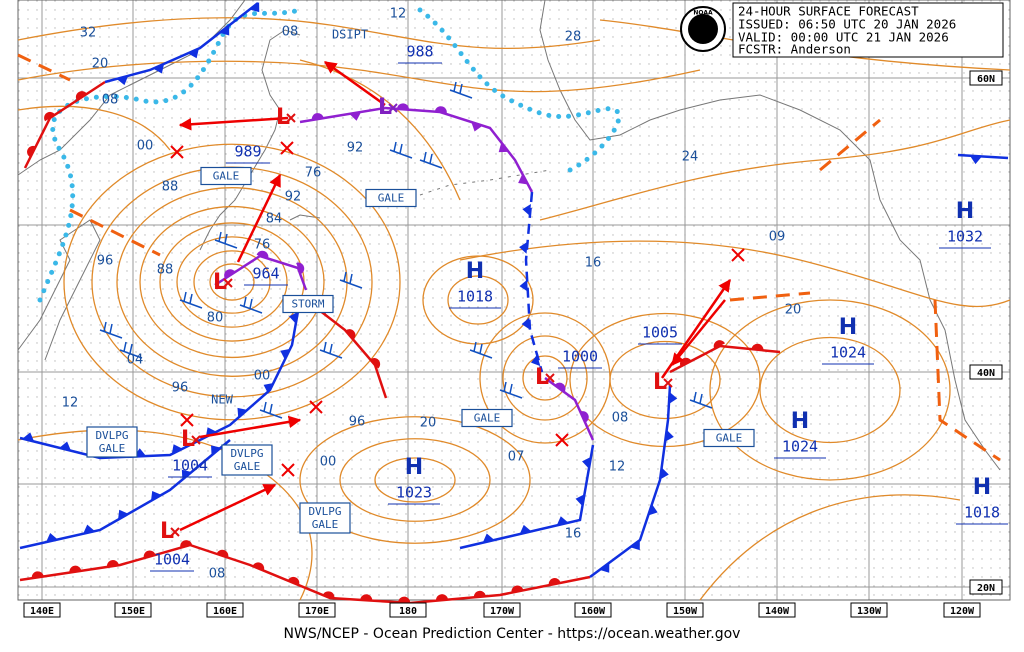 The image size is (1024, 652). Describe the element at coordinates (573, 534) in the screenshot. I see `isobar-label: 16` at that location.